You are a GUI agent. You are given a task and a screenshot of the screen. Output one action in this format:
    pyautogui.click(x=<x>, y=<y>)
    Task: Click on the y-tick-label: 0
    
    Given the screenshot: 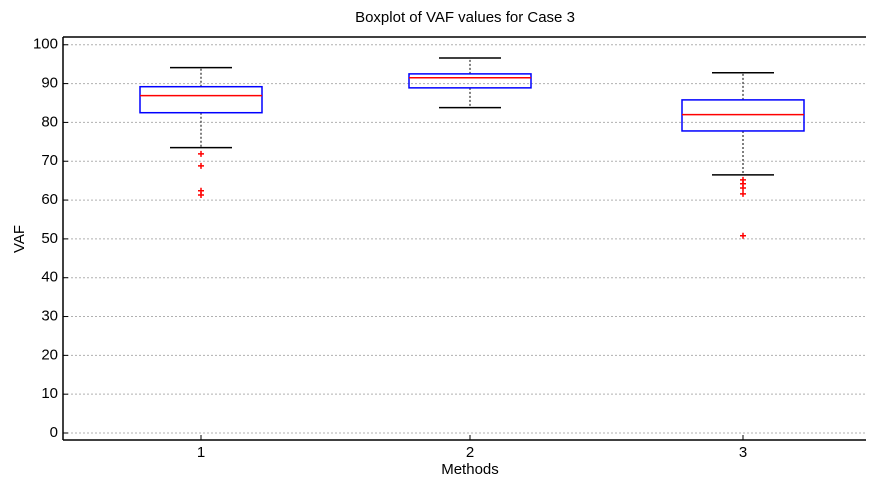 What is the action you would take?
    pyautogui.click(x=54, y=432)
    